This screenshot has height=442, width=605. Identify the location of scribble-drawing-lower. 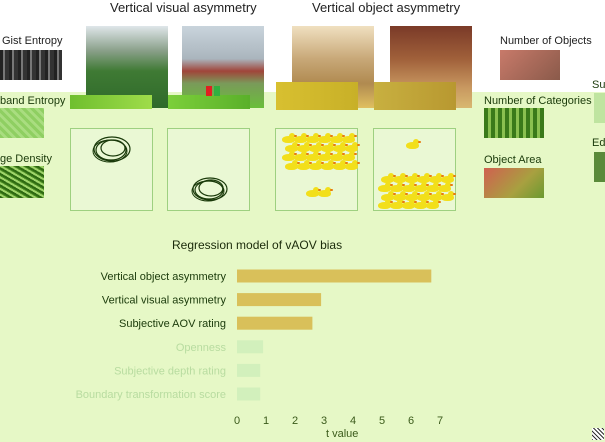
(209, 189).